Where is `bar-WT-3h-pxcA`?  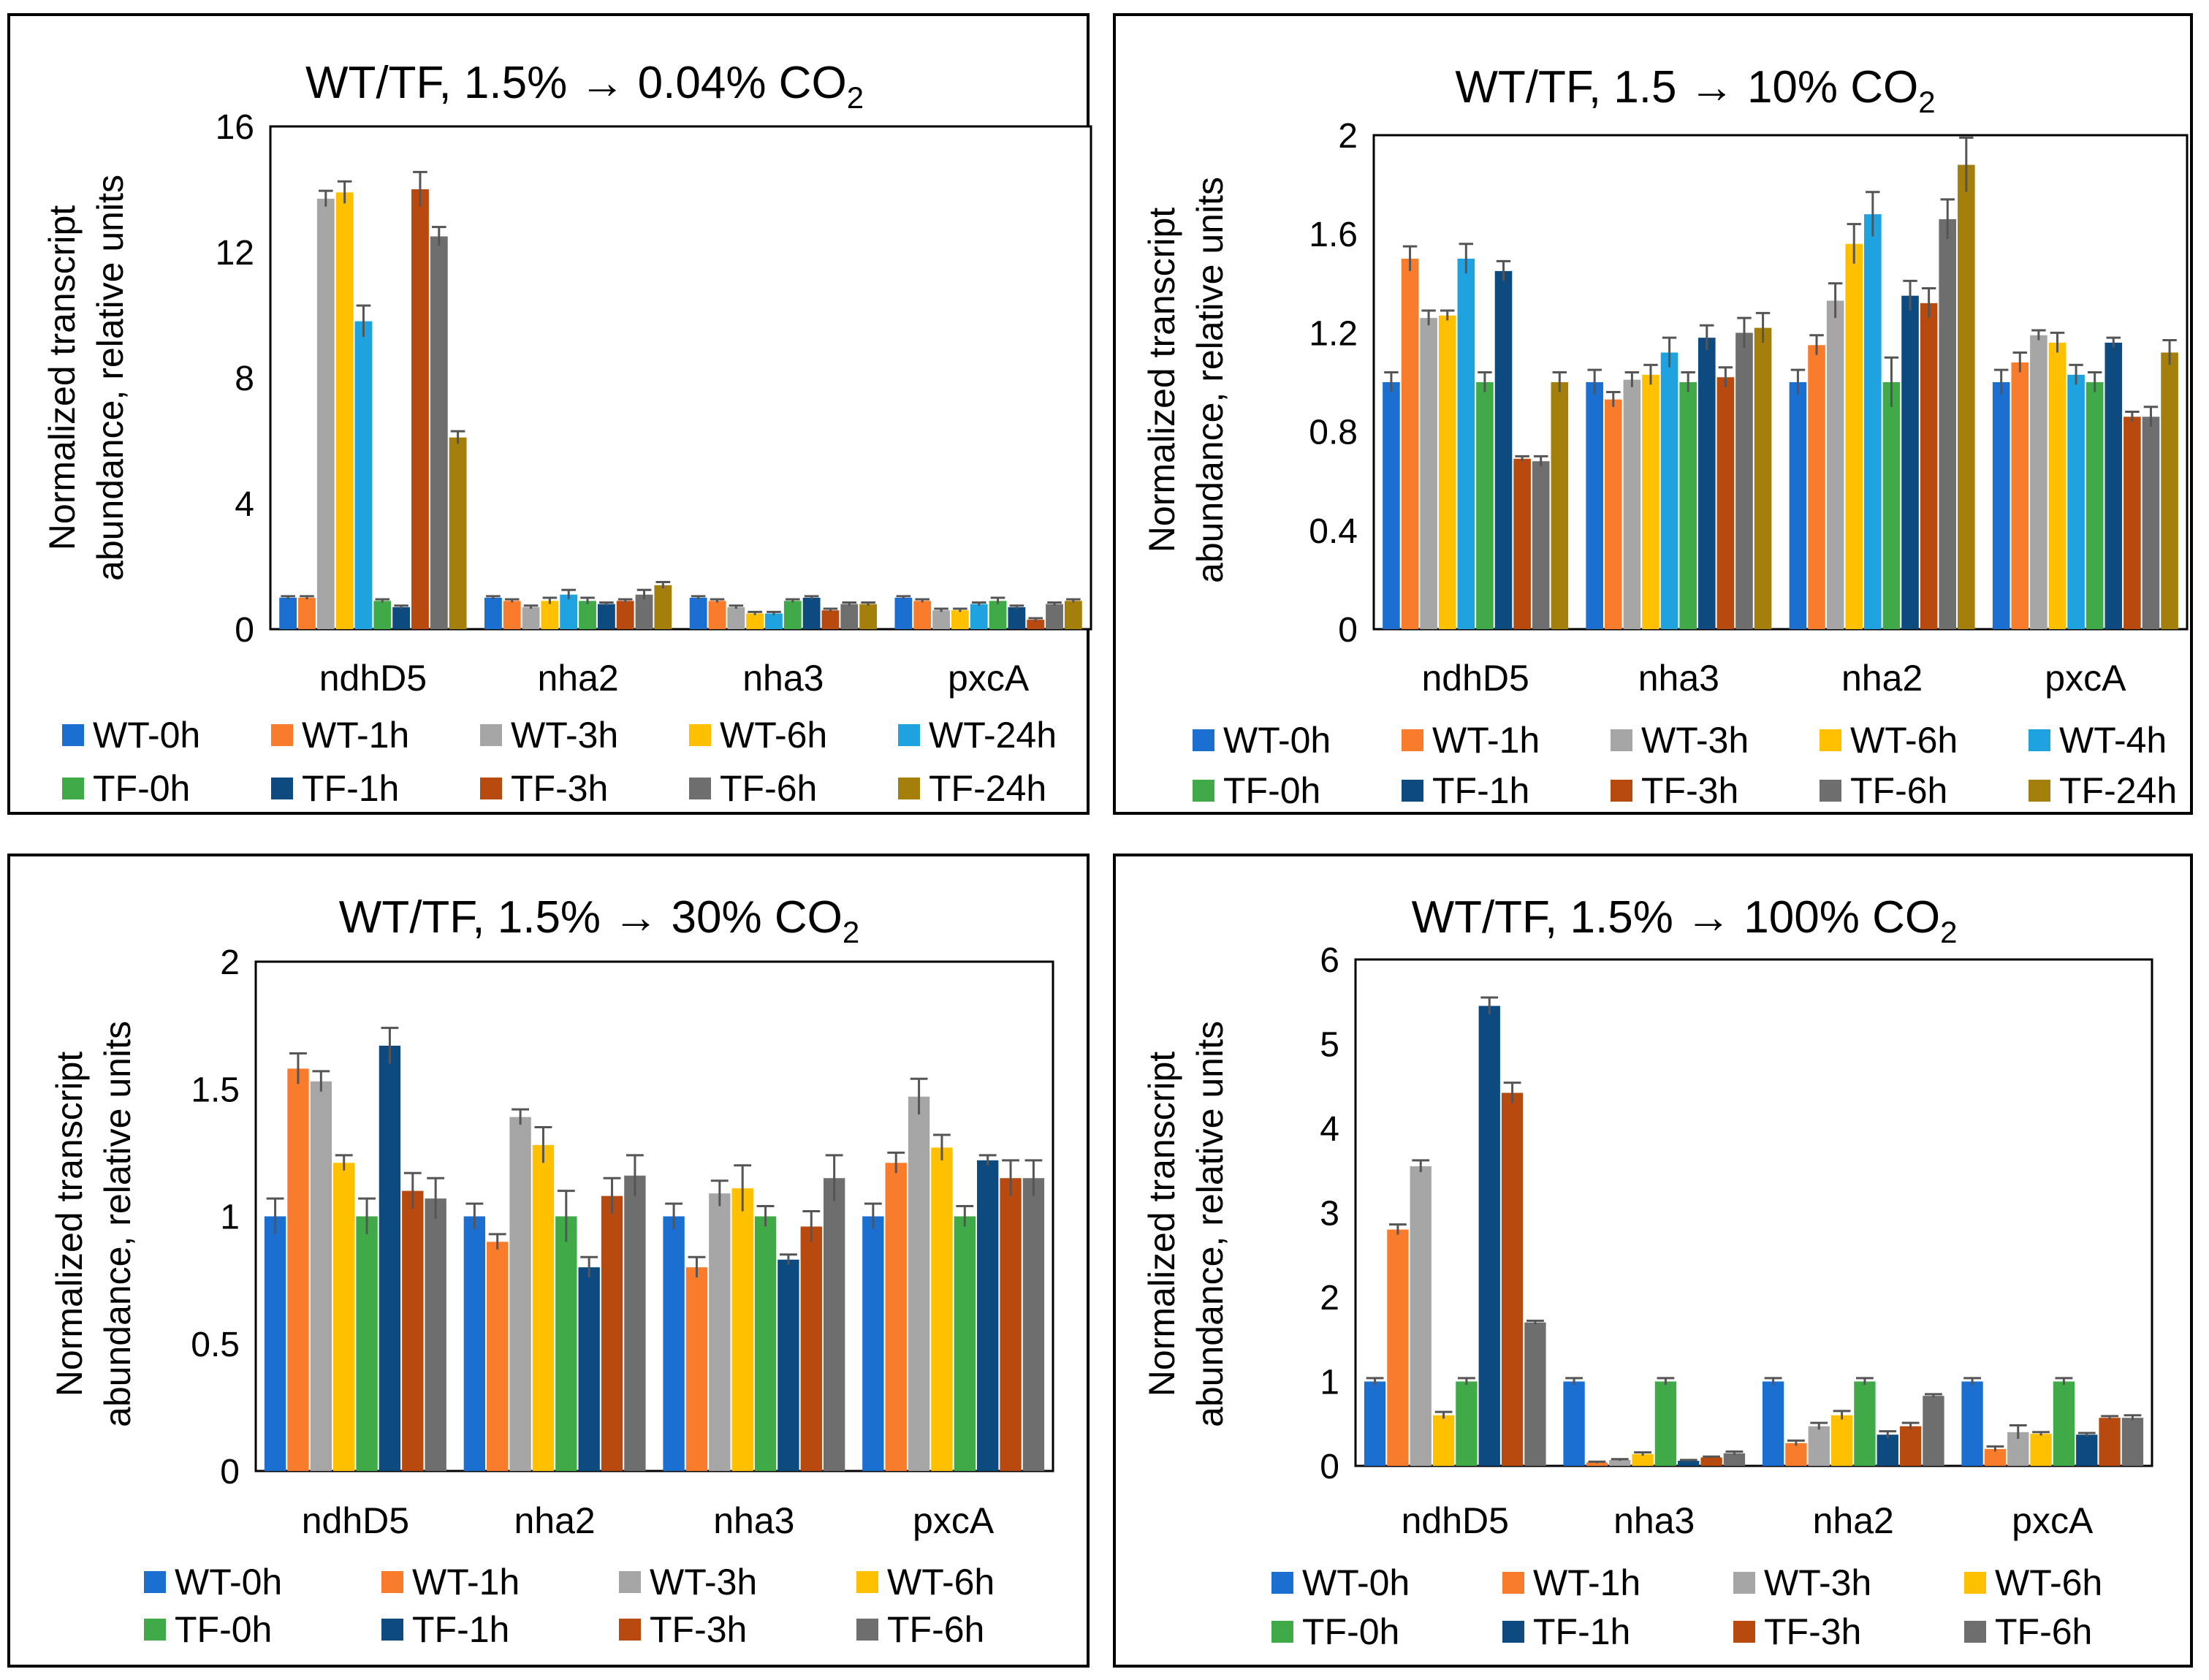 bar-WT-3h-pxcA is located at coordinates (919, 1283).